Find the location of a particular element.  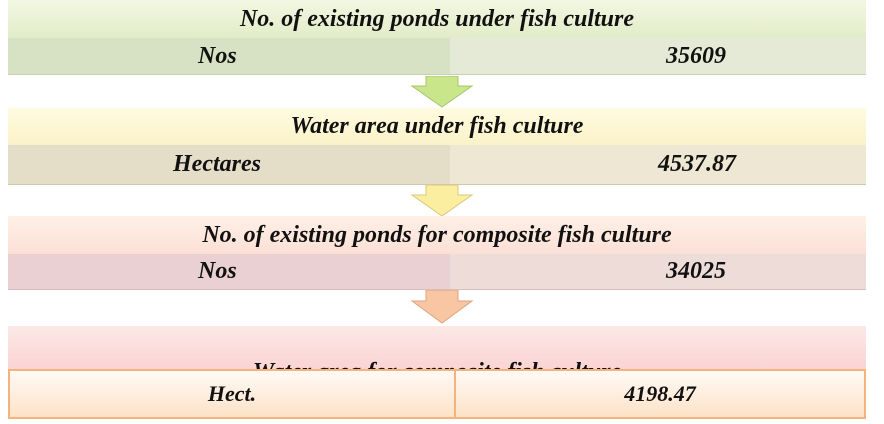

block-title: No. of existing ponds under fish culture is located at coordinates (437, 19).